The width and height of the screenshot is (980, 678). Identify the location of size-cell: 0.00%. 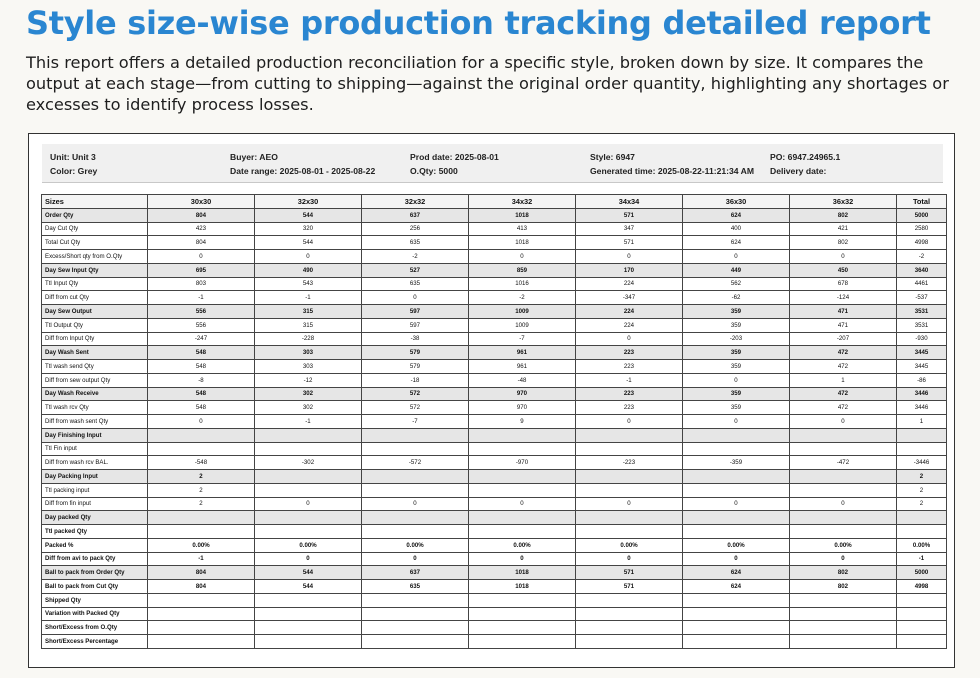
(415, 545).